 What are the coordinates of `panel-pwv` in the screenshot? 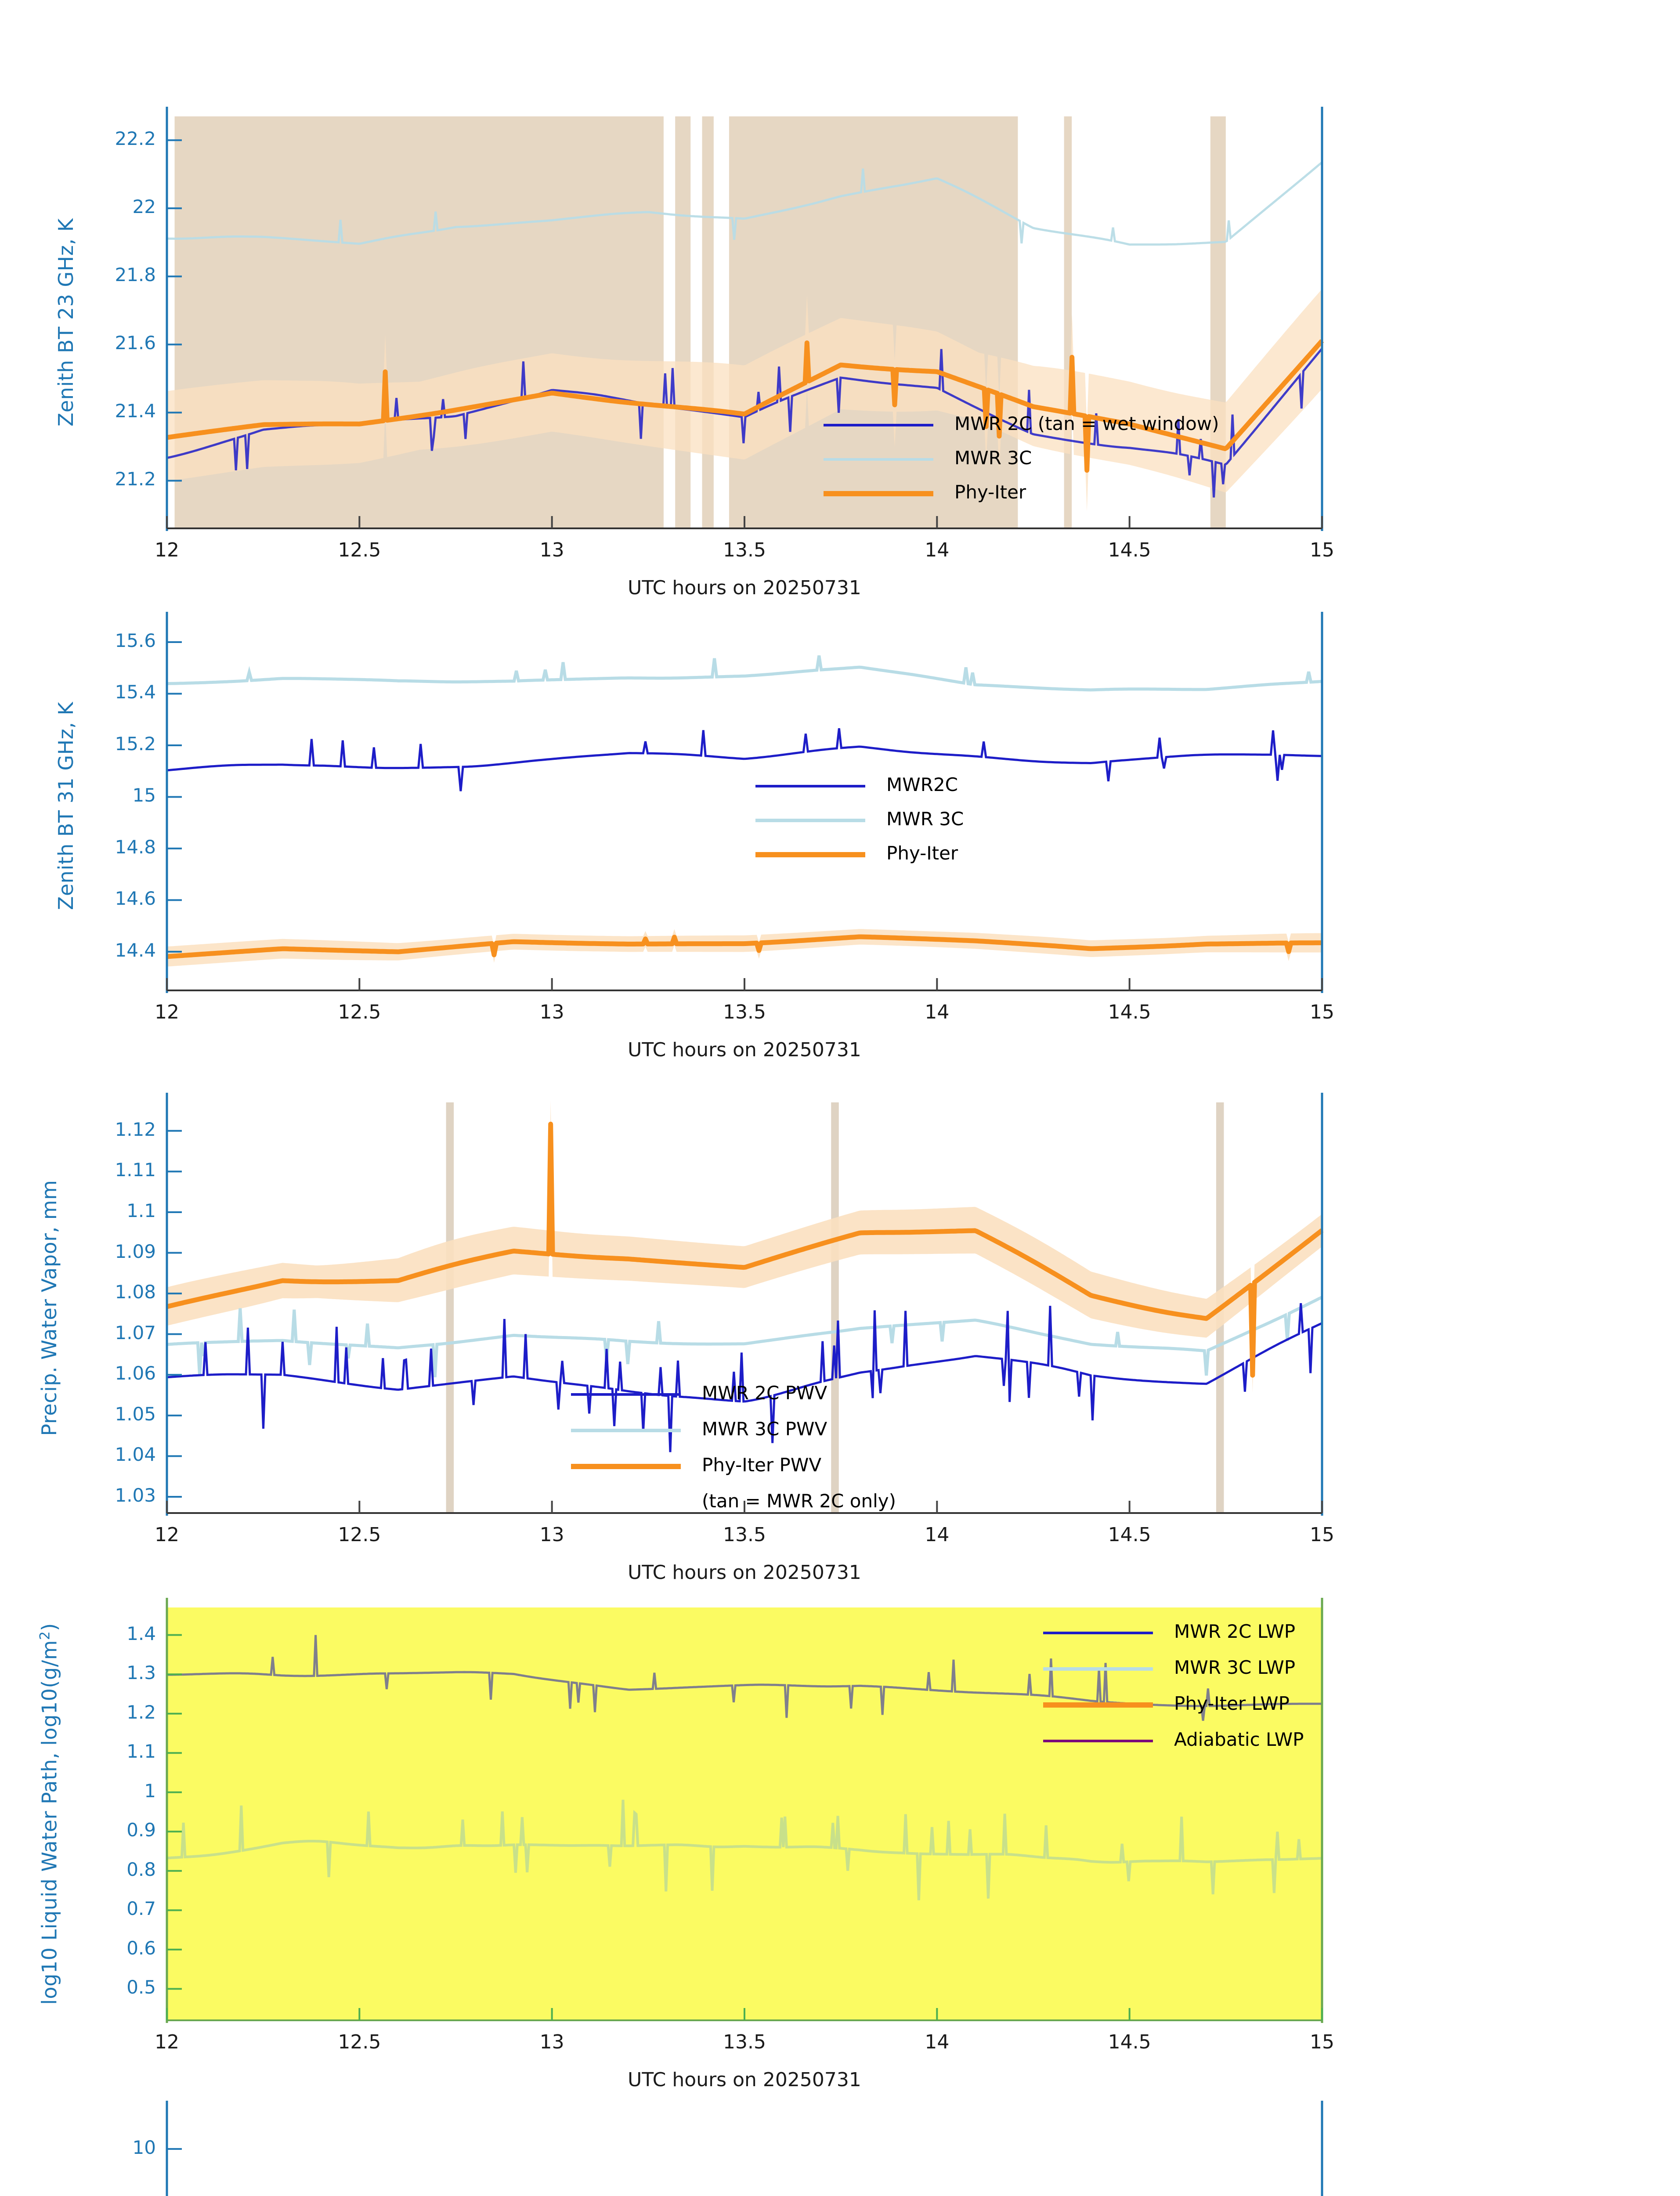 It's located at (745, 1304).